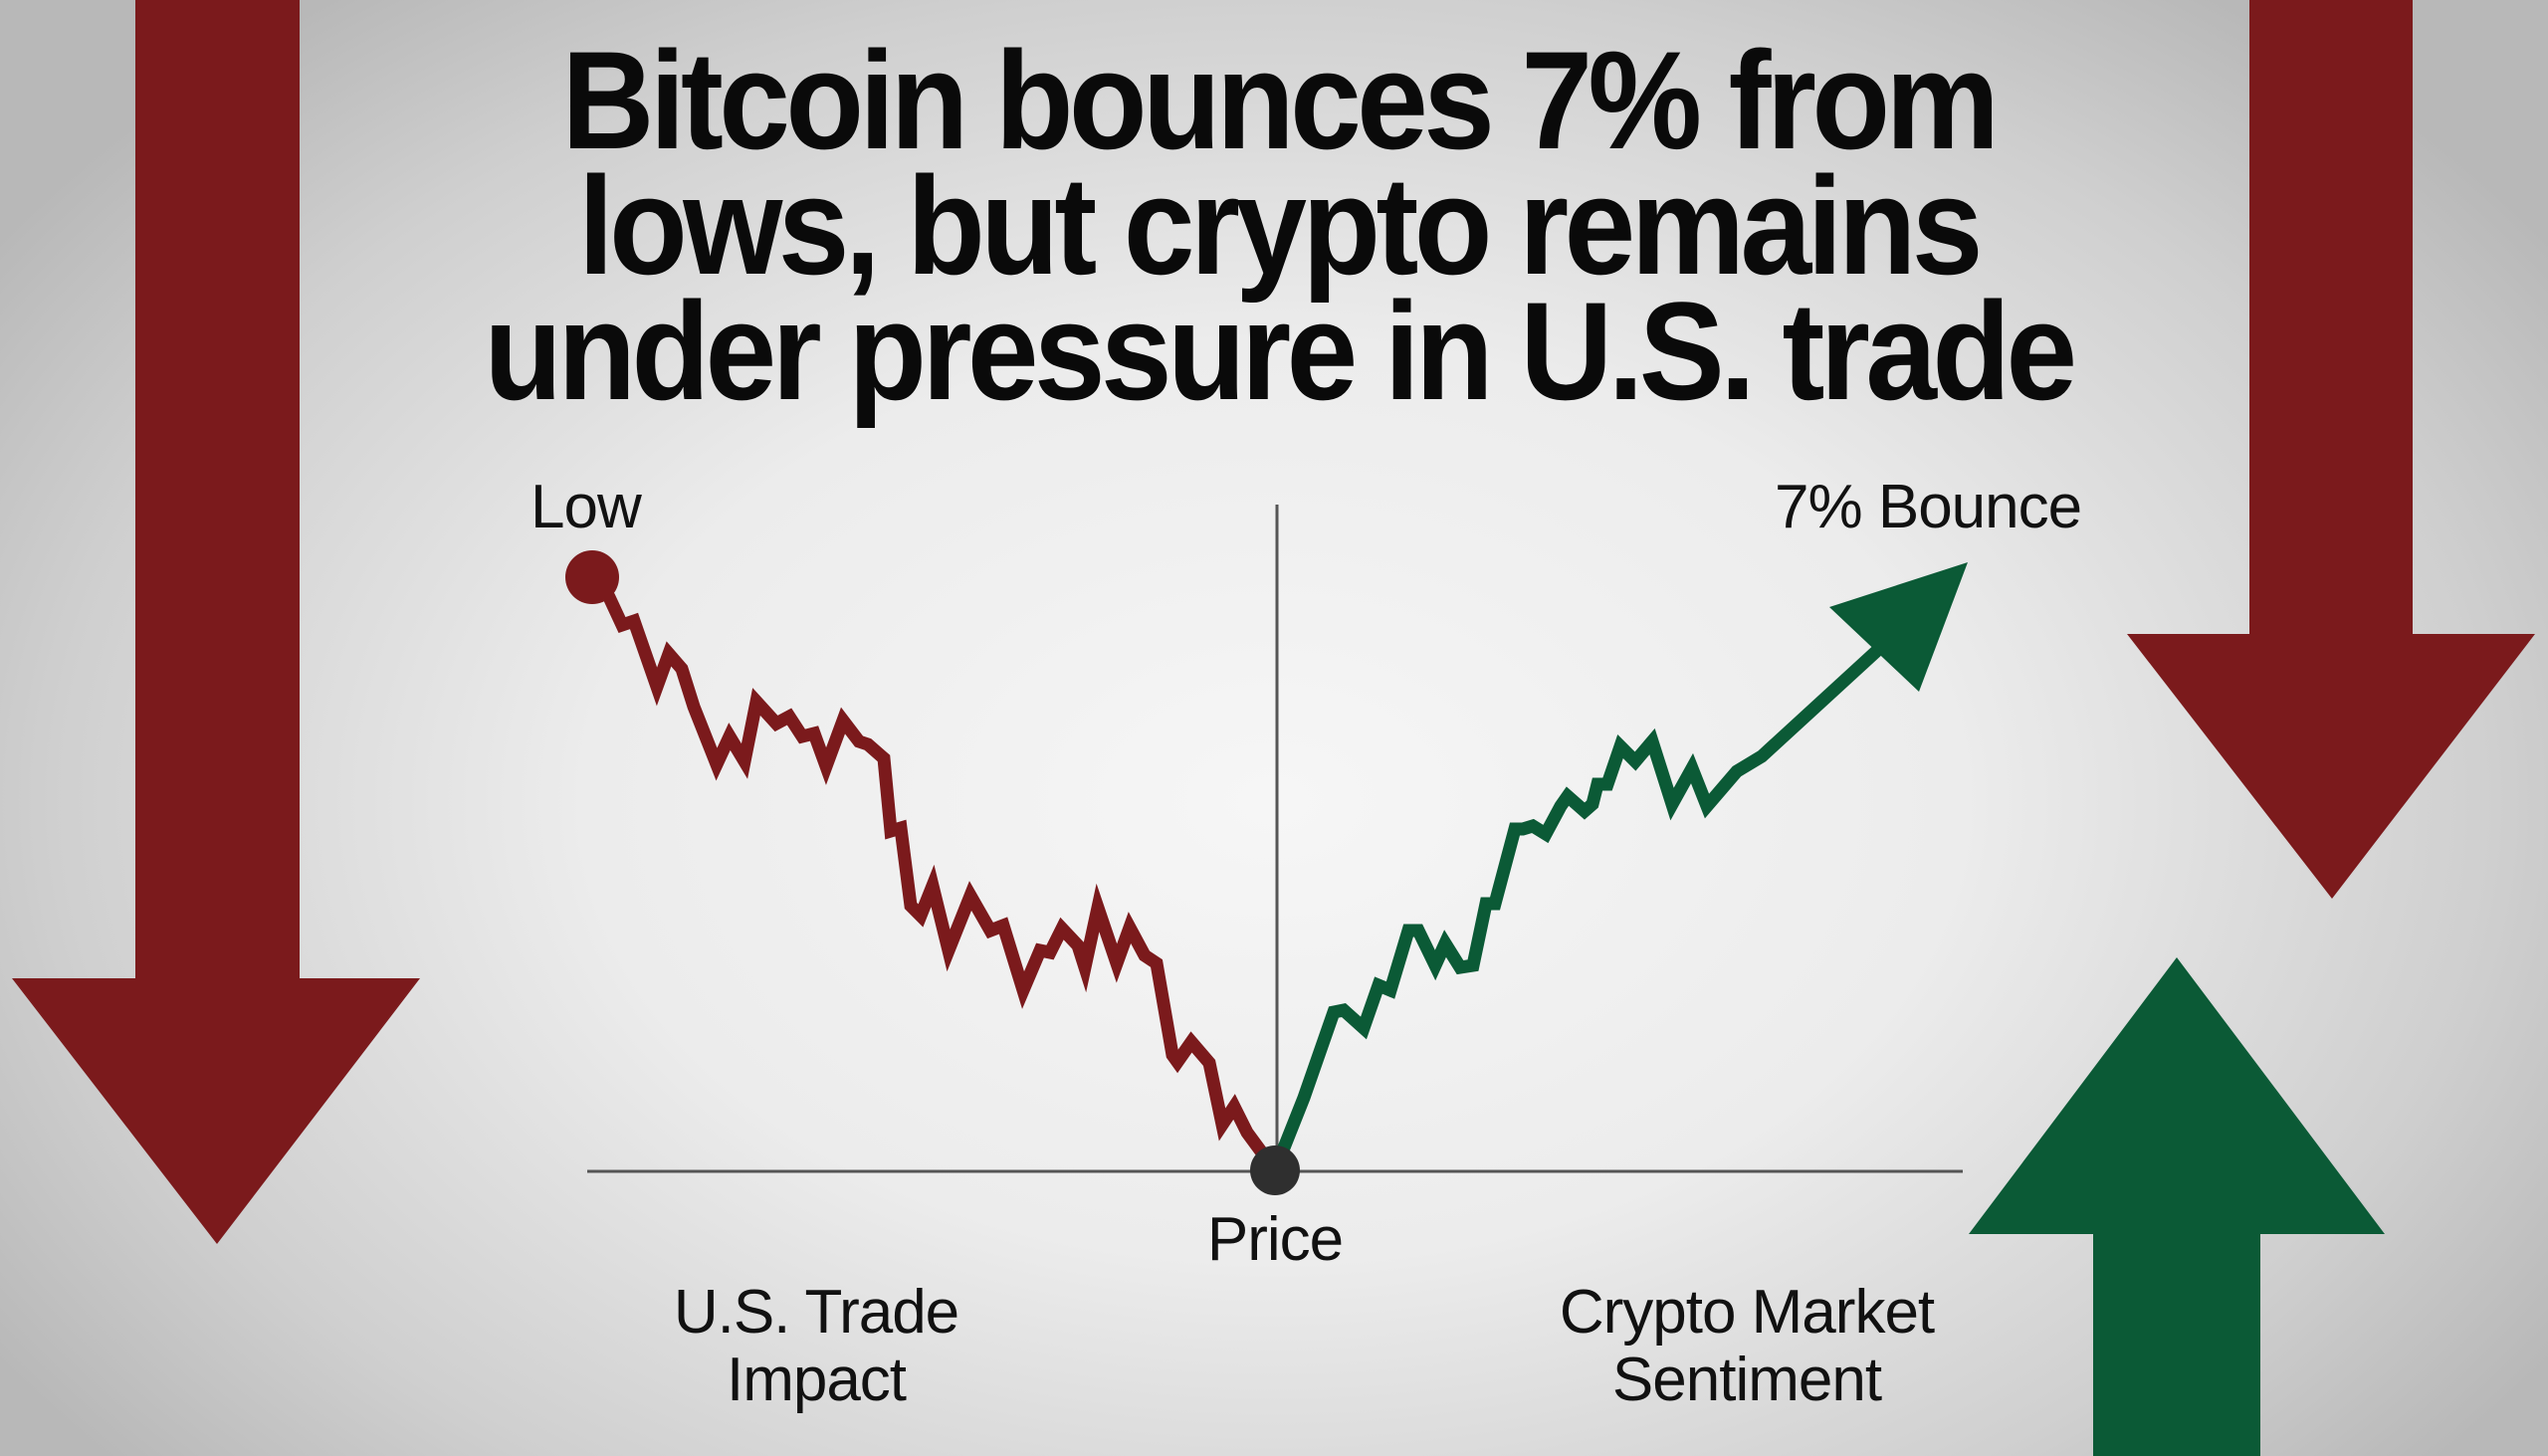 The width and height of the screenshot is (2548, 1456). Describe the element at coordinates (1280, 100) in the screenshot. I see `headline-line-1: Bitcoin bounces 7% from` at that location.